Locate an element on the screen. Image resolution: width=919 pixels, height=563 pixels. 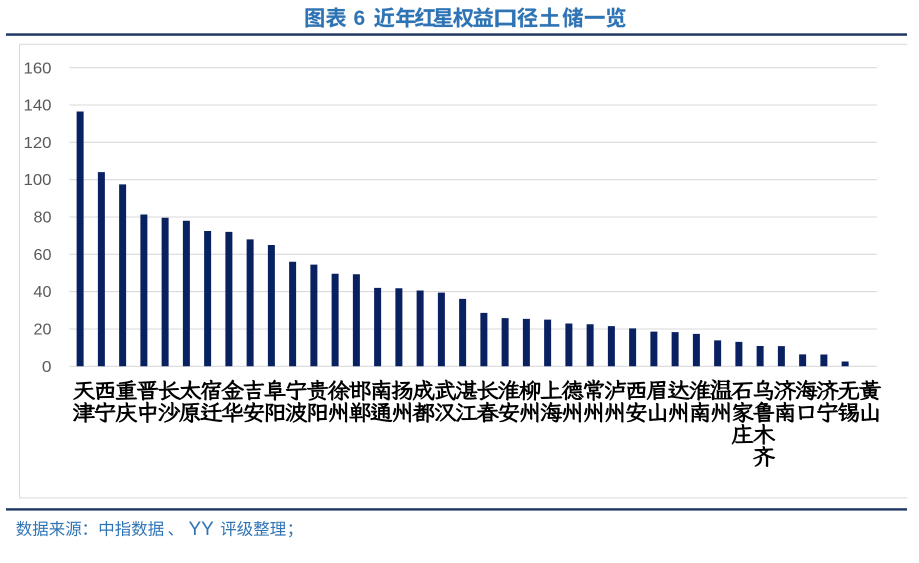
svg-text: 40 is located at coordinates (43, 292).